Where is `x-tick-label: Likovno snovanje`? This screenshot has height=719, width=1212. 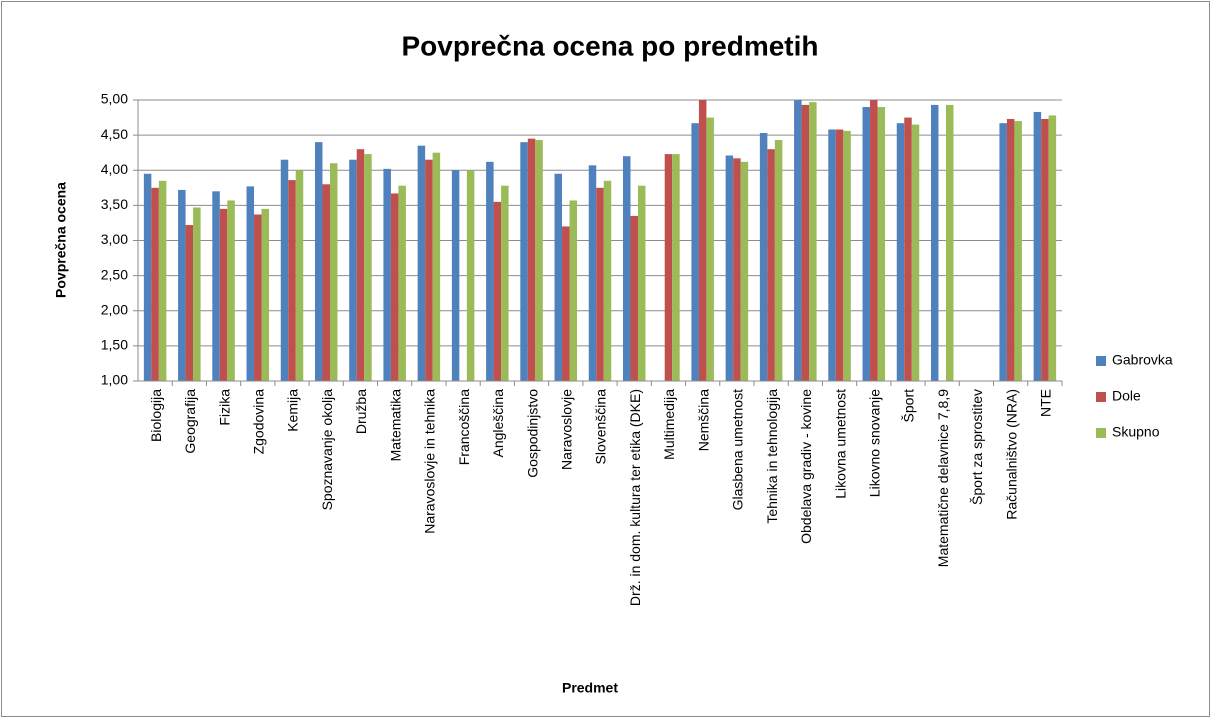
x-tick-label: Likovno snovanje is located at coordinates (874, 443).